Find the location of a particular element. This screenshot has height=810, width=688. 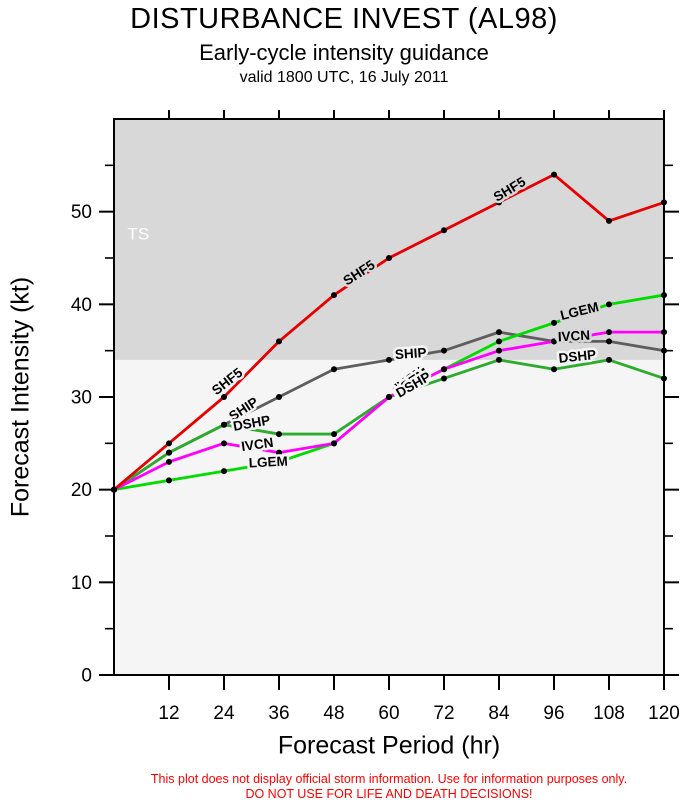

page-title: DISTURBANCE INVEST (AL98) is located at coordinates (344, 19).